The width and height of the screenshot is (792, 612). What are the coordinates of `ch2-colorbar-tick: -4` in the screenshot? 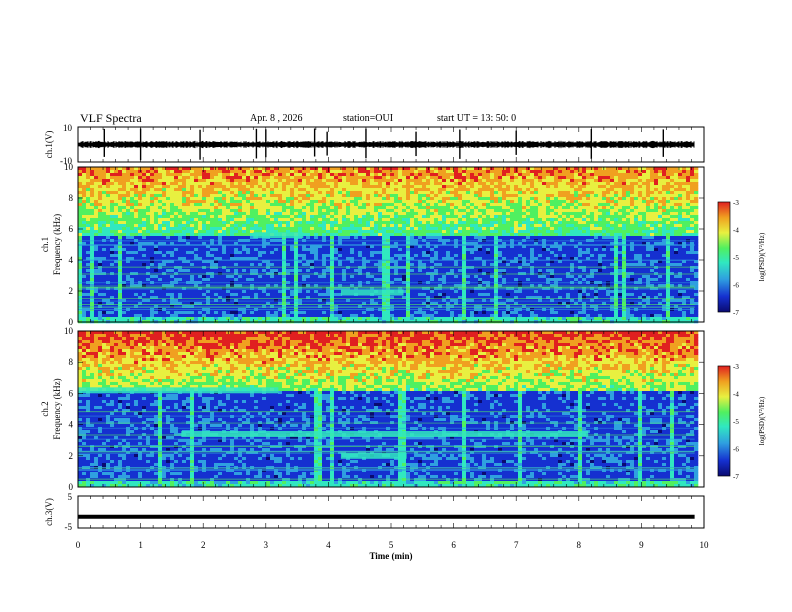 It's located at (736, 395).